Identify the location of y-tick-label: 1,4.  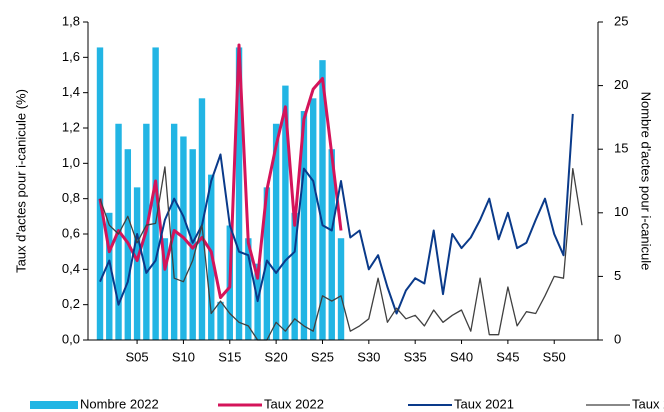
(71, 91).